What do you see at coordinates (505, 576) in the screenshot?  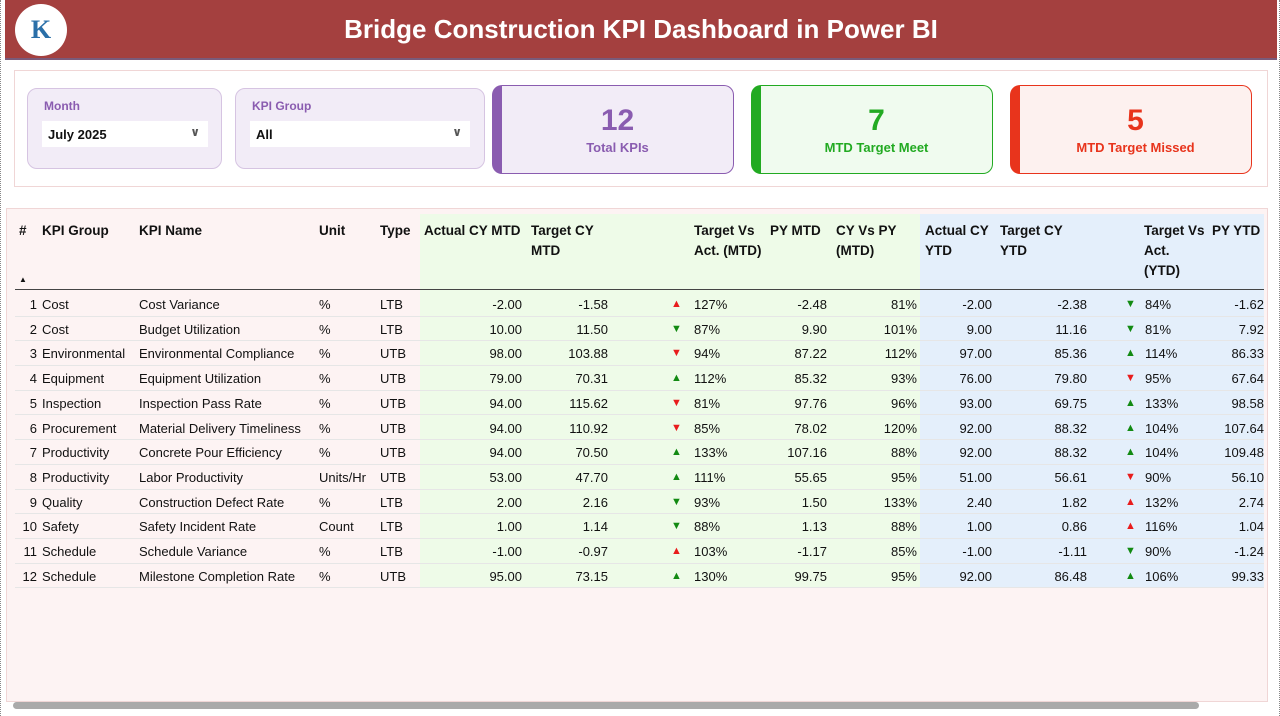 I see `table-cell: 95.00` at bounding box center [505, 576].